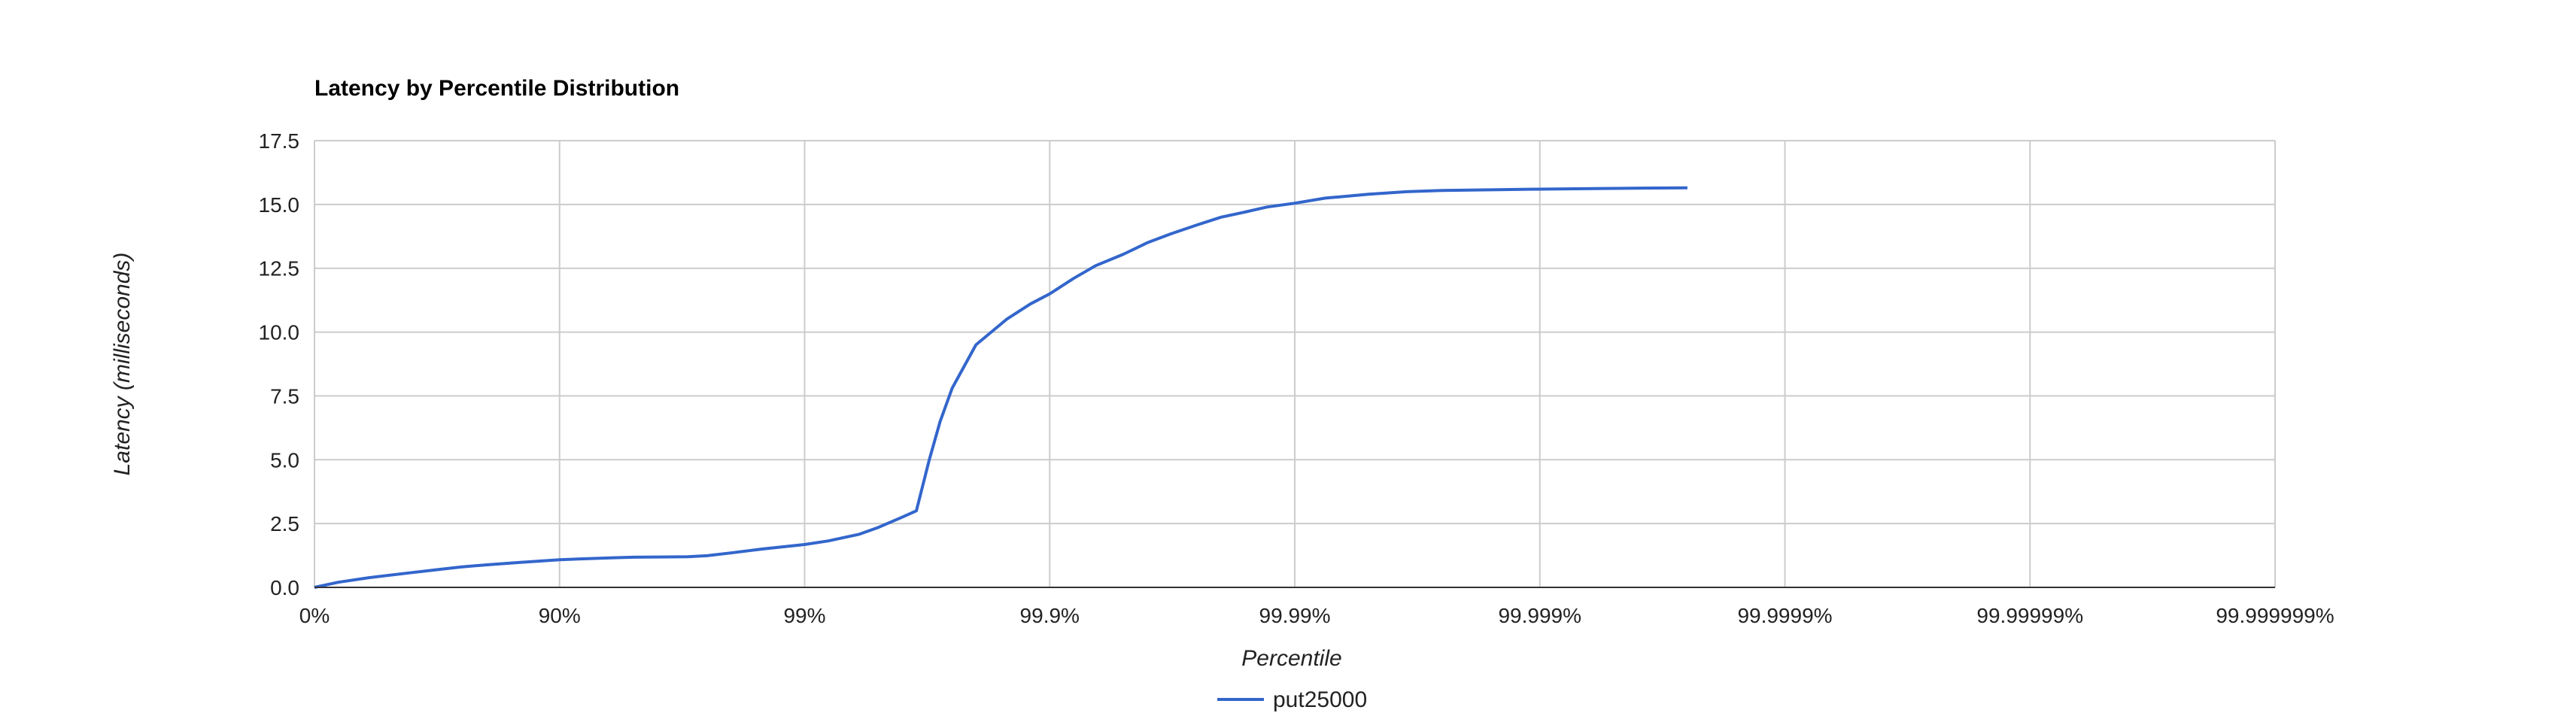 This screenshot has width=2576, height=722. What do you see at coordinates (1785, 615) in the screenshot?
I see `x-tick-label: 99.9999%` at bounding box center [1785, 615].